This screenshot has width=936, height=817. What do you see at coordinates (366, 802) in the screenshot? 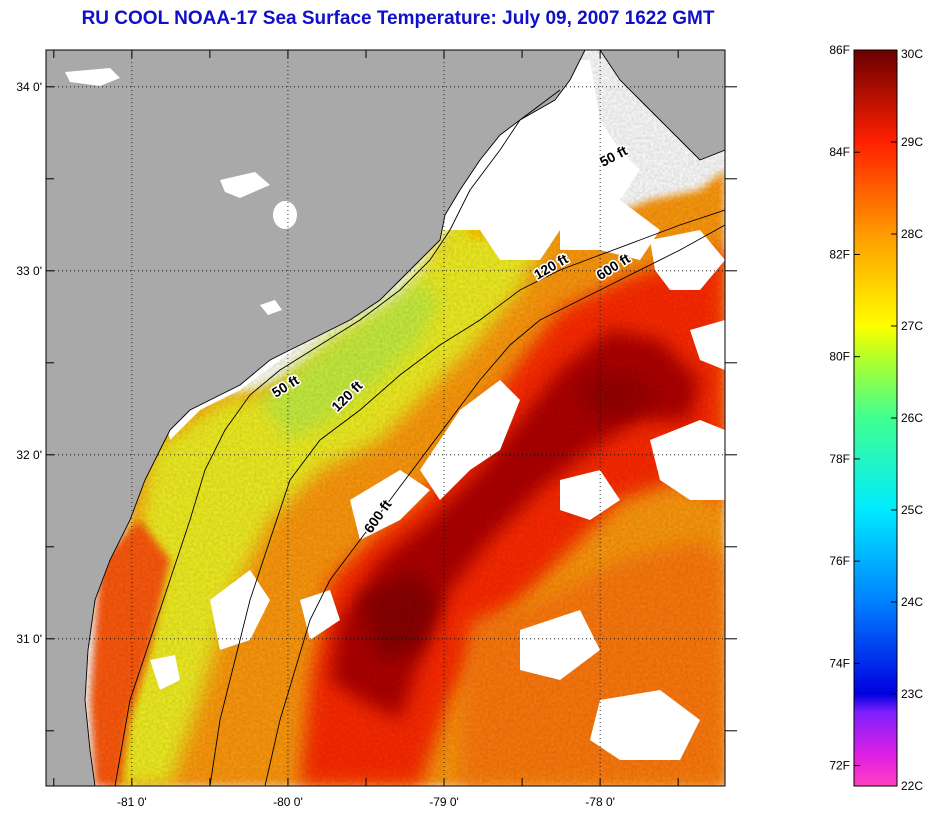
I see `longitude-labels: -81 0' -80 0' -79 0' -78 0'` at bounding box center [366, 802].